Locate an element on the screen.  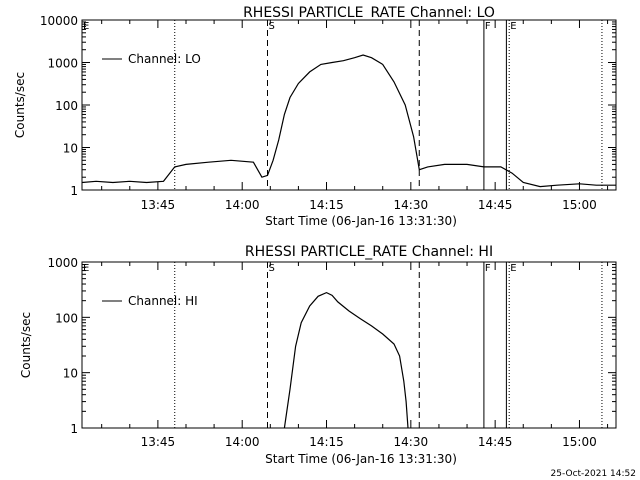
panel-title: RHESSI PARTICLE_RATE Channel: LO is located at coordinates (369, 13).